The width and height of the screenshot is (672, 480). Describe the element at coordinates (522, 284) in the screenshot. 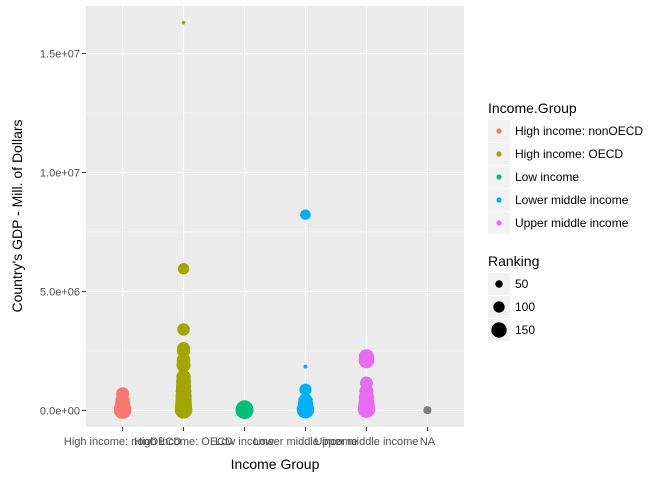

I see `size-legend-label: 50` at that location.